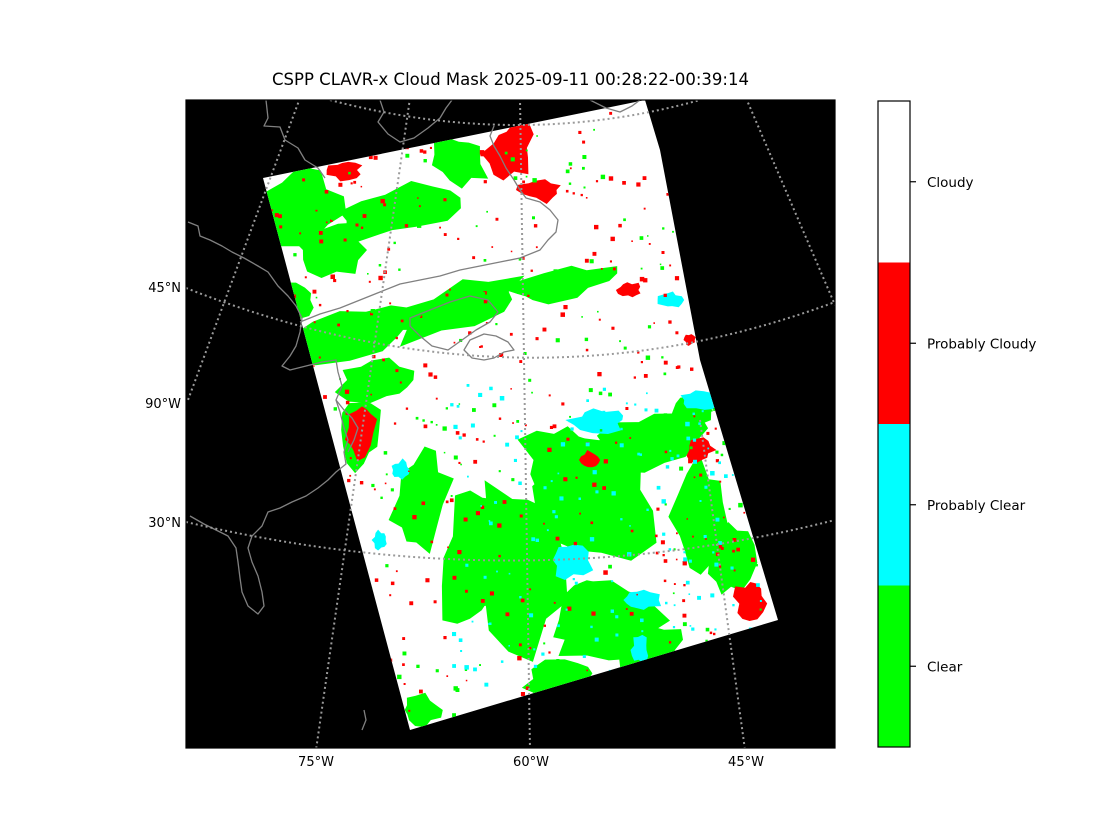  Describe the element at coordinates (164, 288) in the screenshot. I see `lat-label-45n: 45°N` at that location.